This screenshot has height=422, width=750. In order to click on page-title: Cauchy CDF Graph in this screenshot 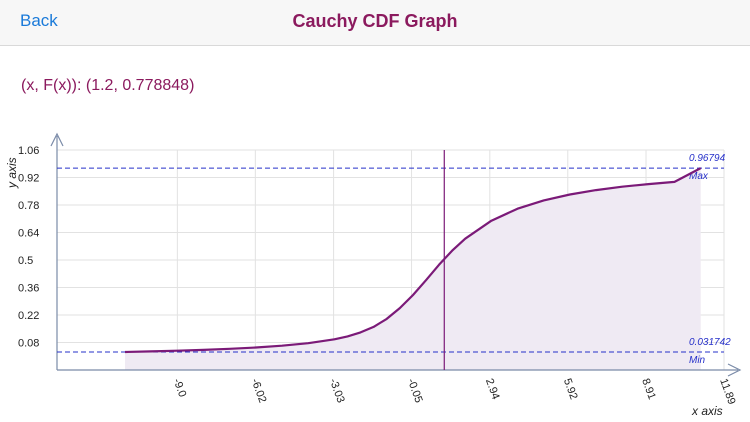, I will do `click(375, 21)`.